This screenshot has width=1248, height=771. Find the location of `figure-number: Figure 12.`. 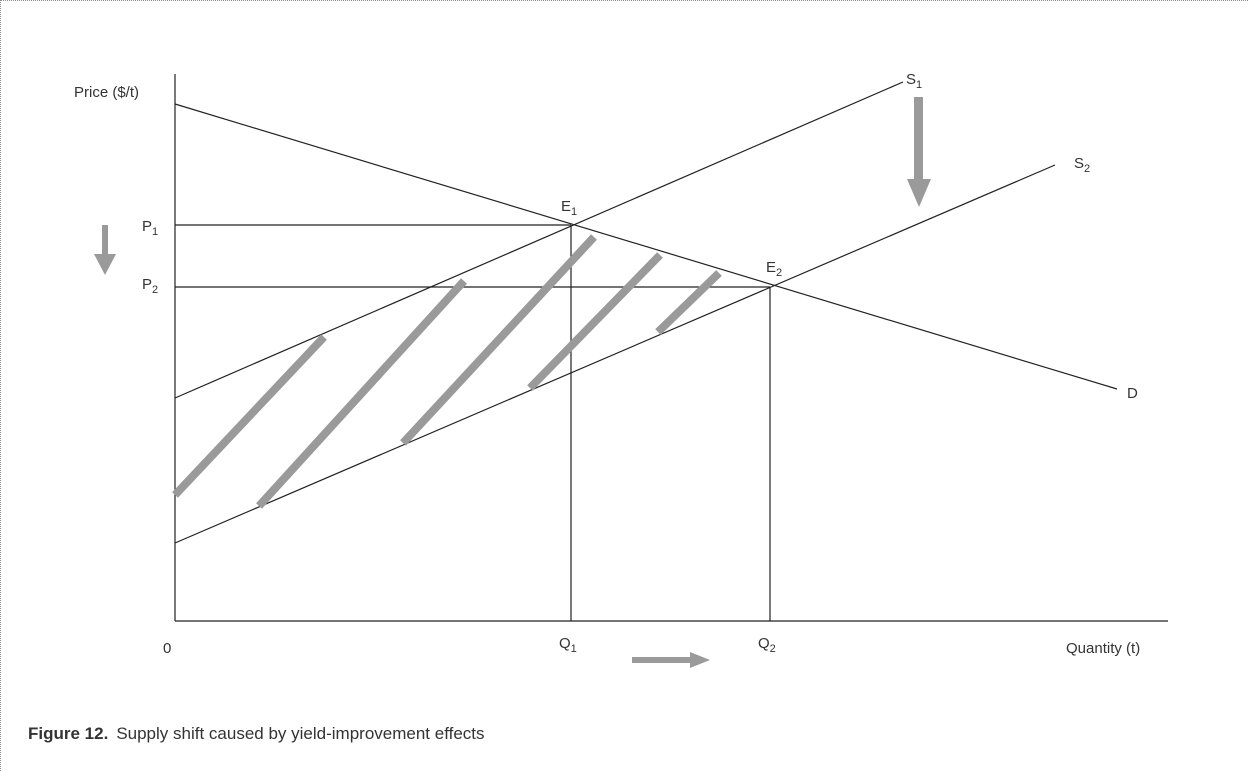

figure-number: Figure 12. is located at coordinates (68, 733).